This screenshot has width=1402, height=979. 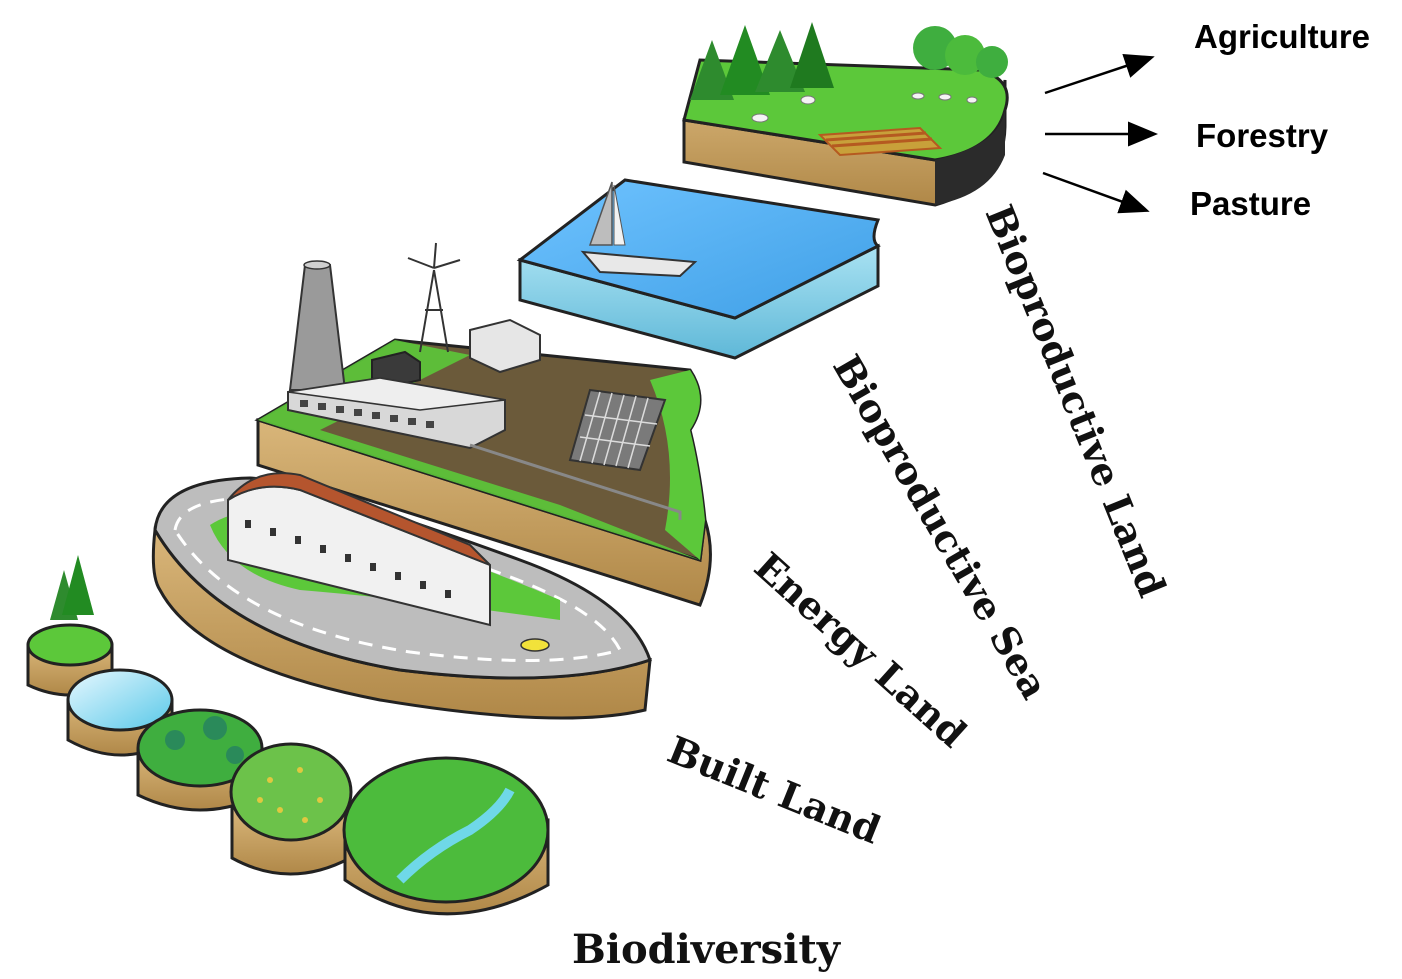 I want to click on bioproductive-land-block, so click(x=845, y=114).